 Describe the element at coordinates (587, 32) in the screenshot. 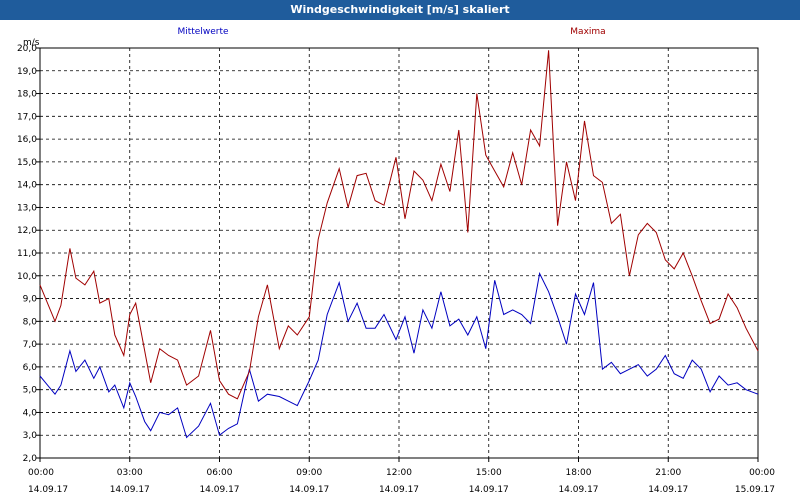

I see `legend-maxima: Maxima` at that location.